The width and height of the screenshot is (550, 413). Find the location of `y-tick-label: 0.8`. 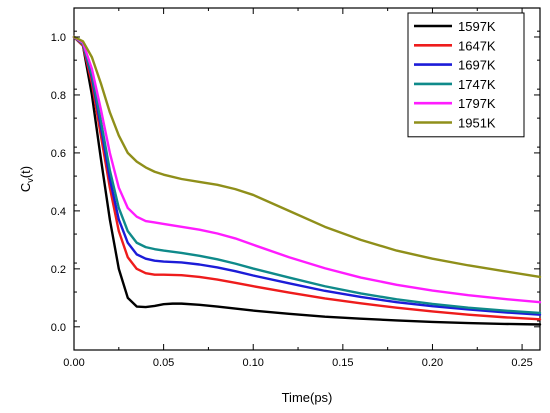

y-tick-label: 0.8 is located at coordinates (58, 96).